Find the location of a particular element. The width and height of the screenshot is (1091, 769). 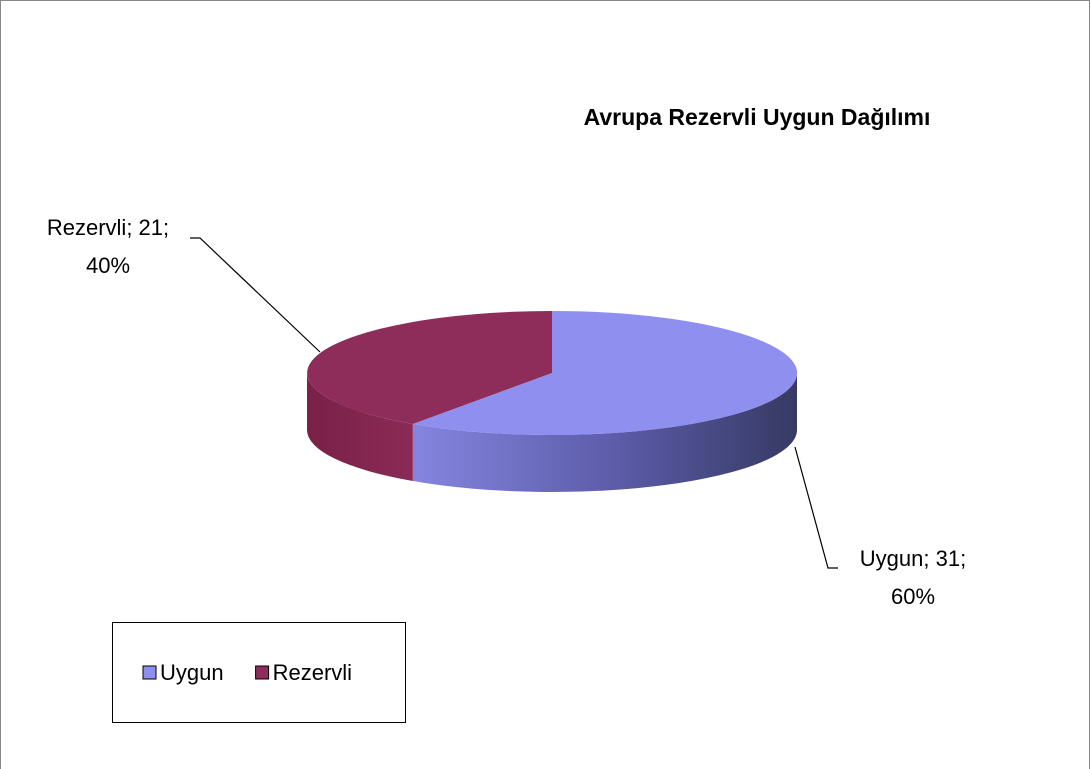

legend-label: Uygun is located at coordinates (192, 672).